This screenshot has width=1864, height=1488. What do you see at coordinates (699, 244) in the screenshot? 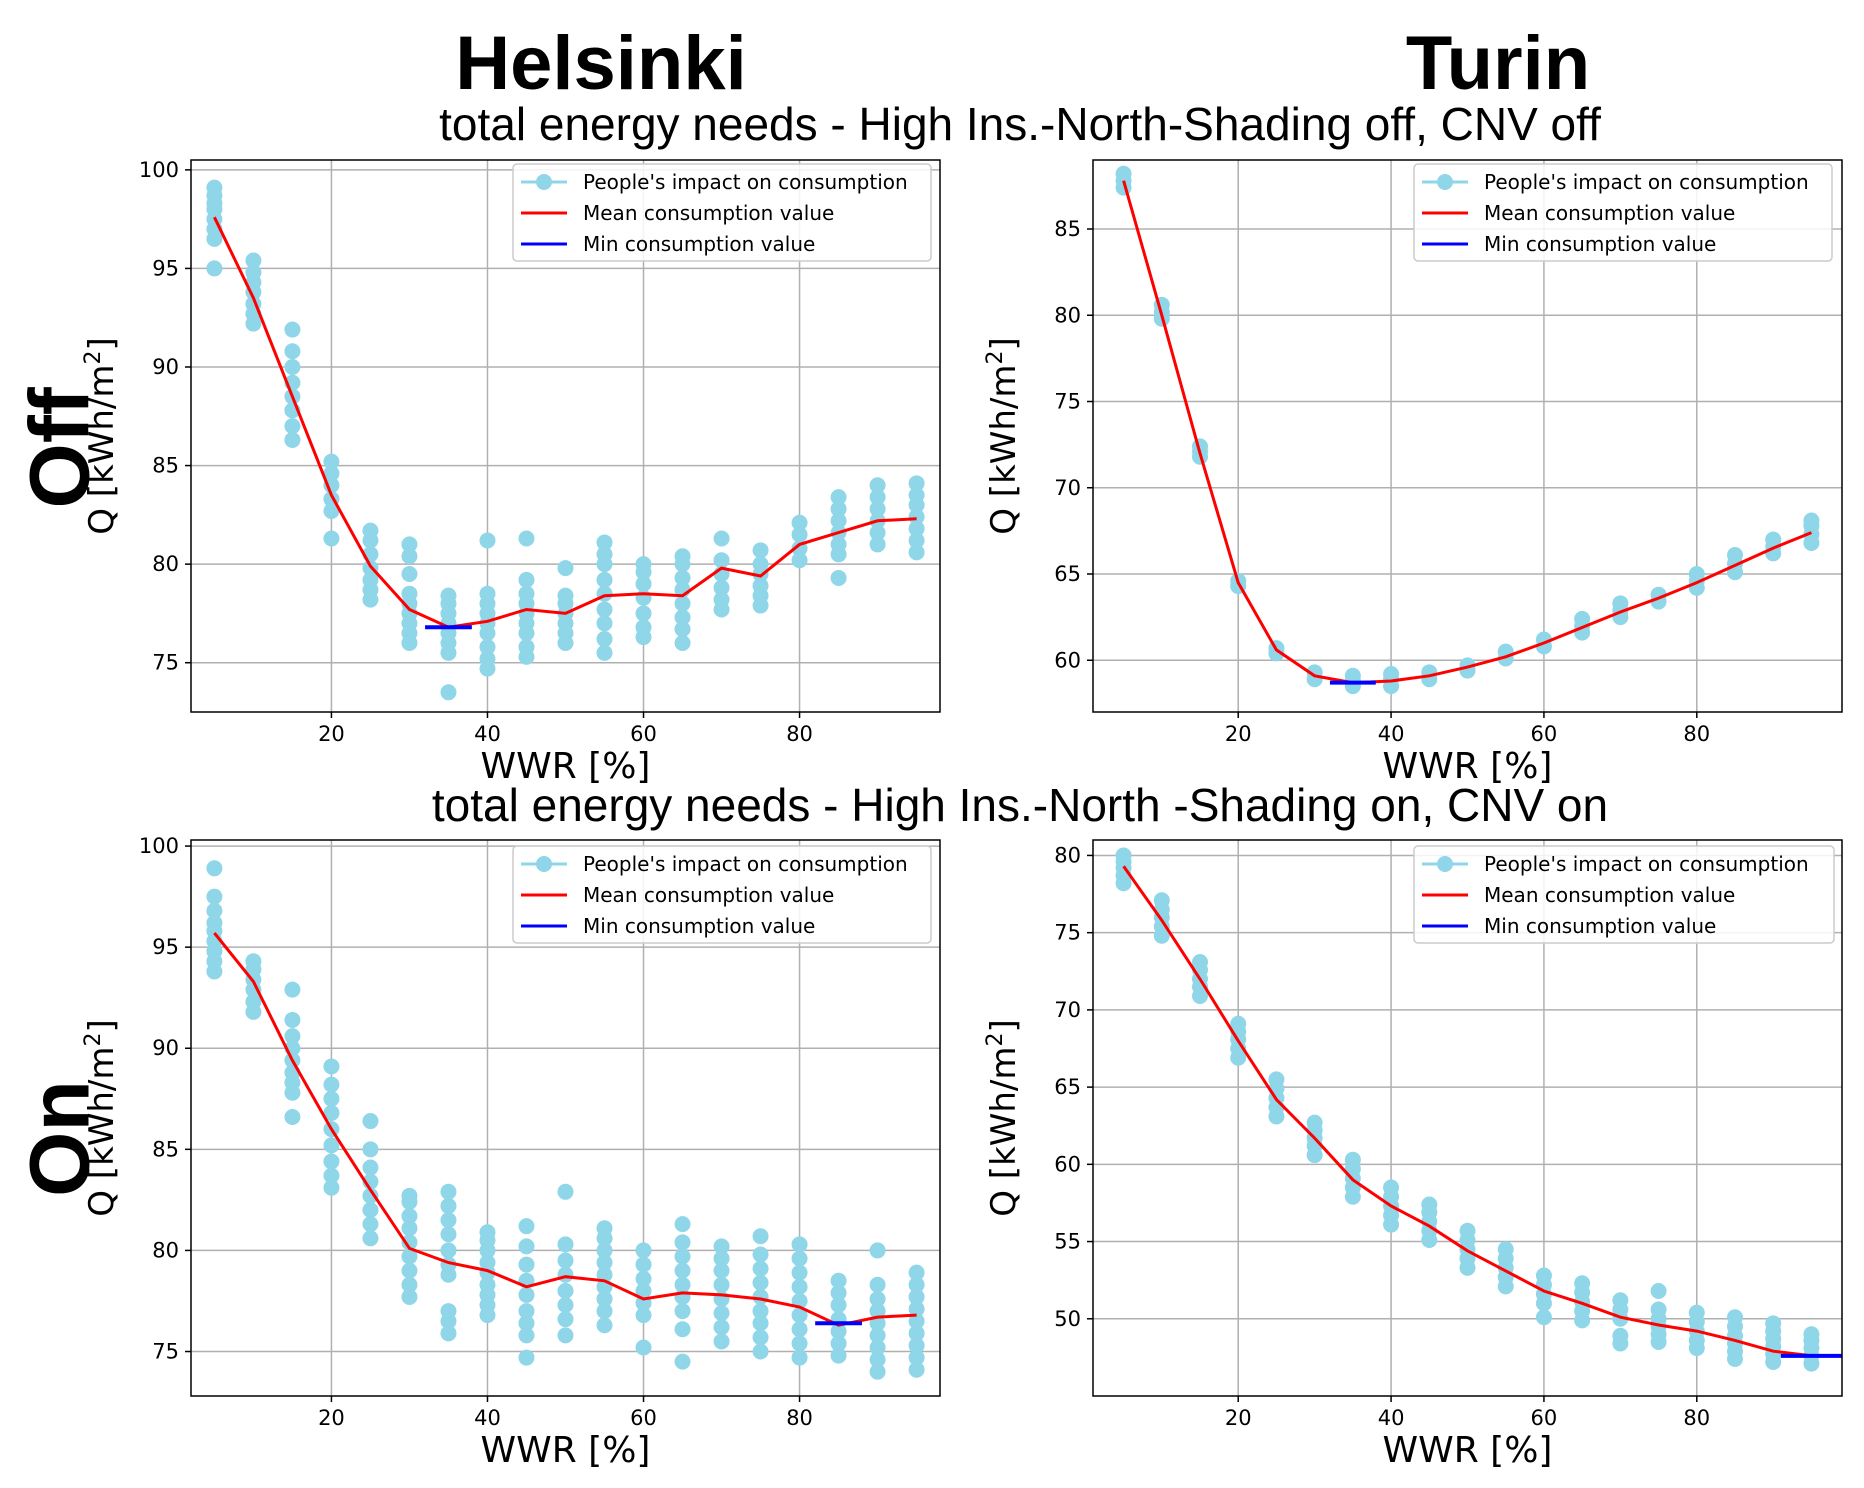
I see `legend-min-label: Min consumption value` at bounding box center [699, 244].